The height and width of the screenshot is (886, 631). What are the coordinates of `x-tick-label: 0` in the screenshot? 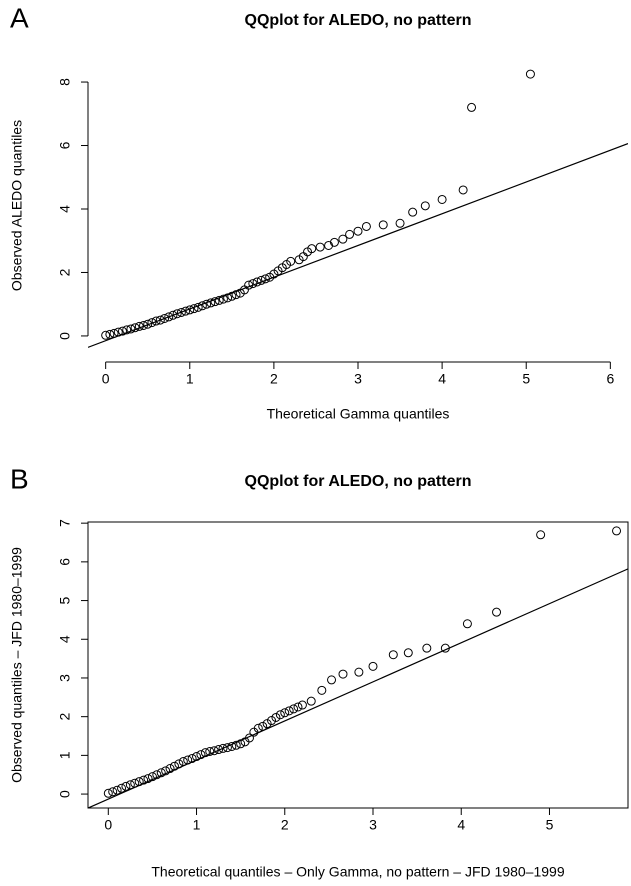 It's located at (108, 825).